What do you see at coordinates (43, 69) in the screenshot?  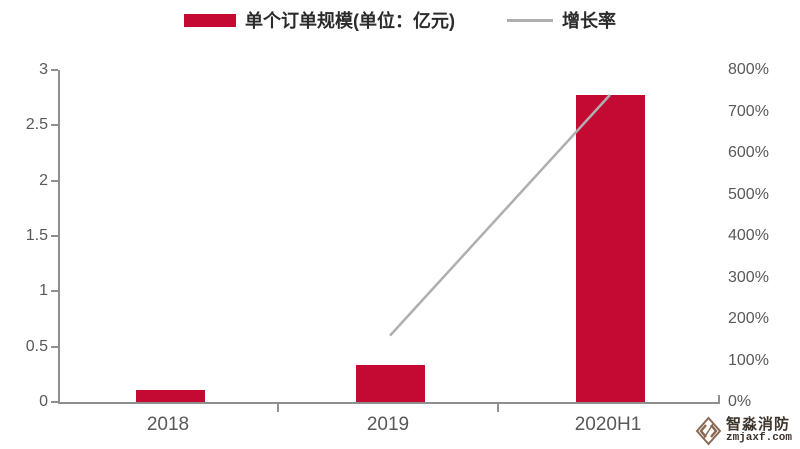 I see `y-axis-left-tick-label: 3` at bounding box center [43, 69].